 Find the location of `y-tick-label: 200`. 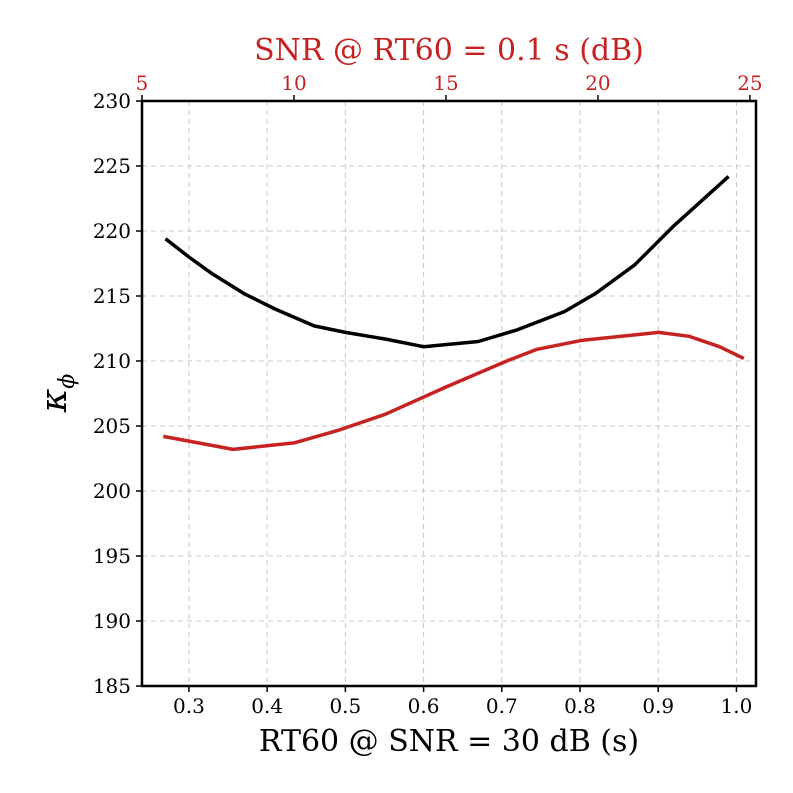

y-tick-label: 200 is located at coordinates (112, 491).